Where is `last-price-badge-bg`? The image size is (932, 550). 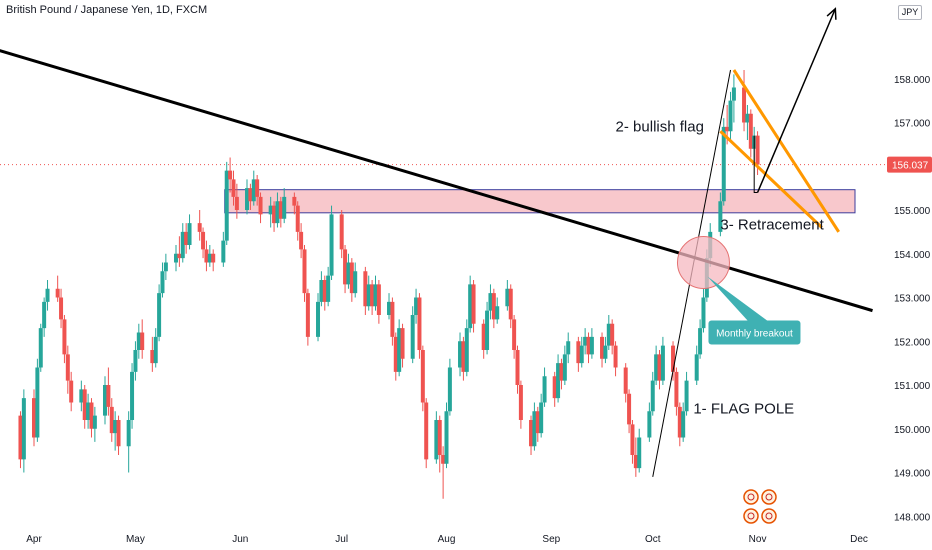
last-price-badge-bg is located at coordinates (909, 164).